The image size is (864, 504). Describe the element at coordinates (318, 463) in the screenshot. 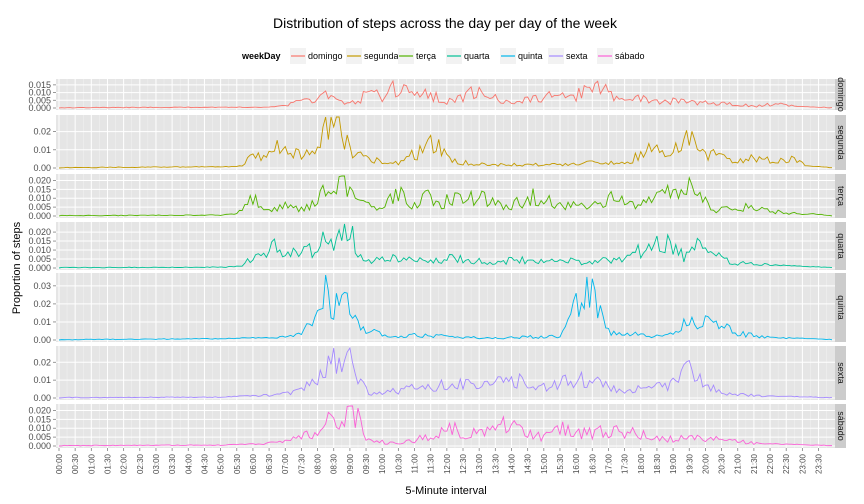

I see `x-tick-label: 08:00` at that location.